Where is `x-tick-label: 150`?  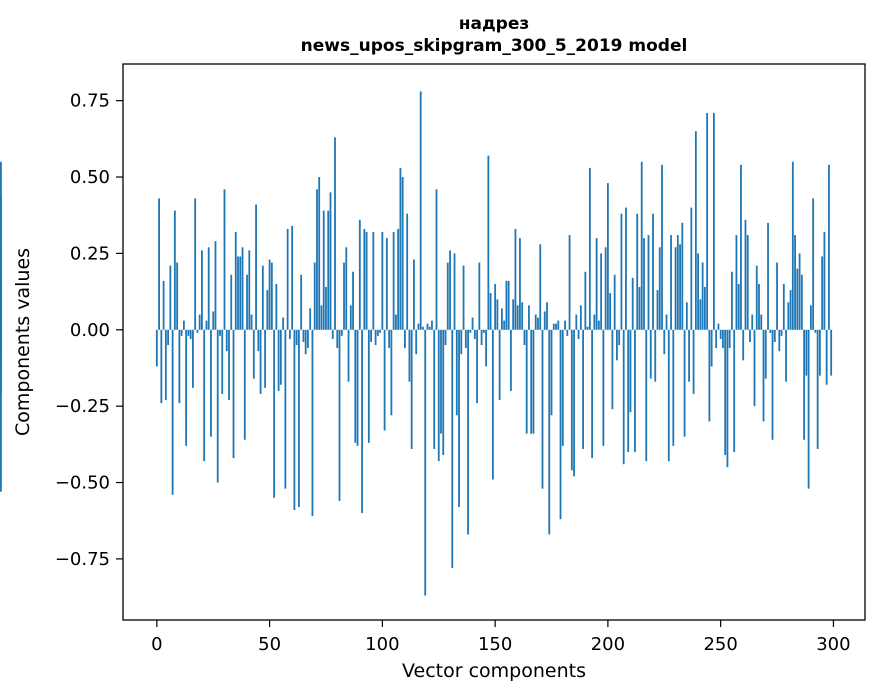
x-tick-label: 150 is located at coordinates (495, 644).